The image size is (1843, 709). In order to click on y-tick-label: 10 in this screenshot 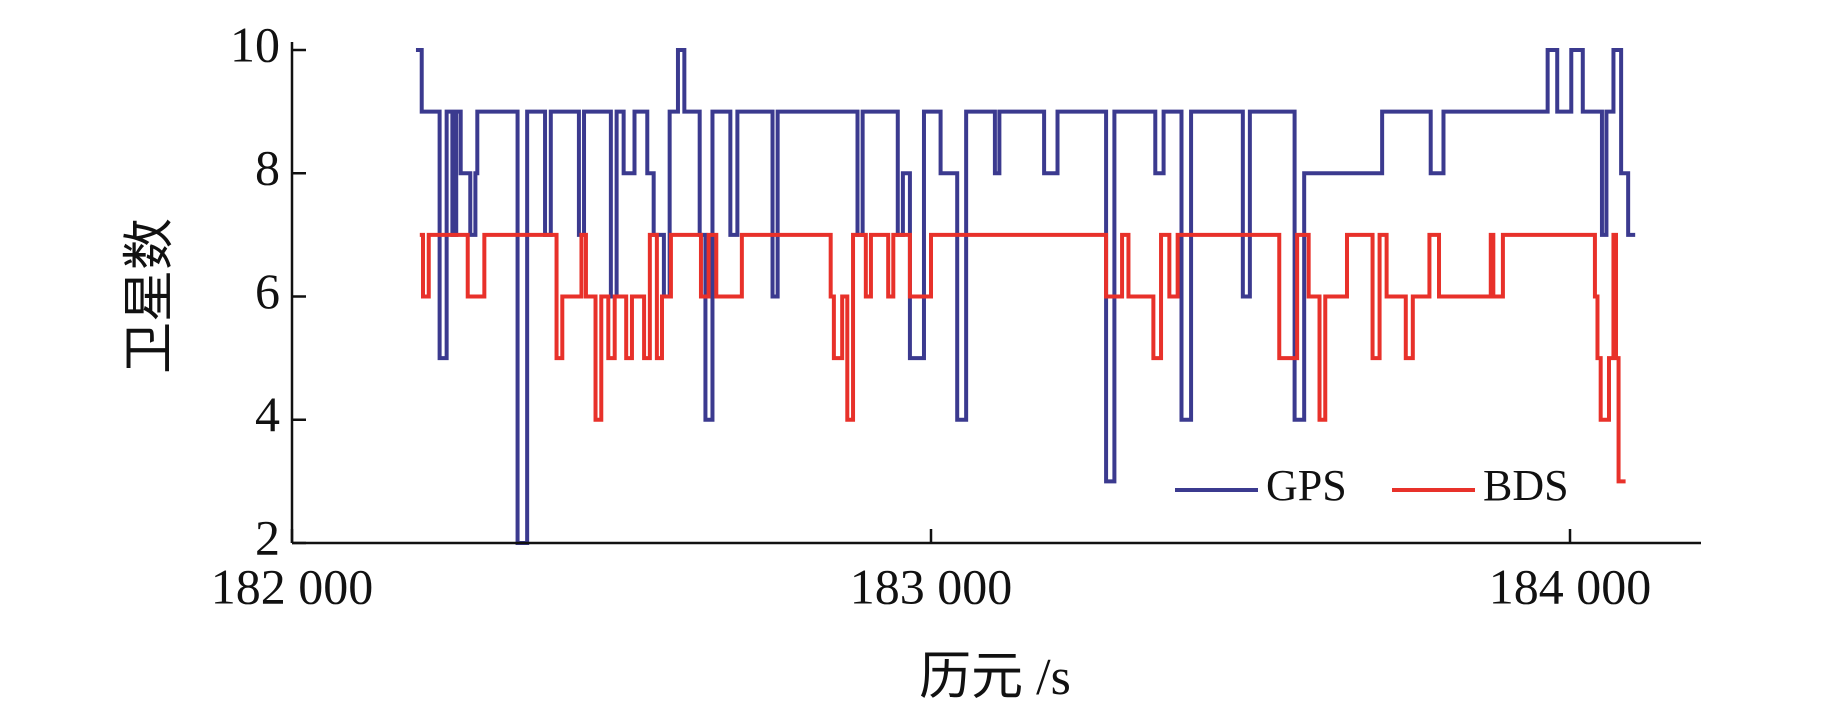, I will do `click(255, 44)`.